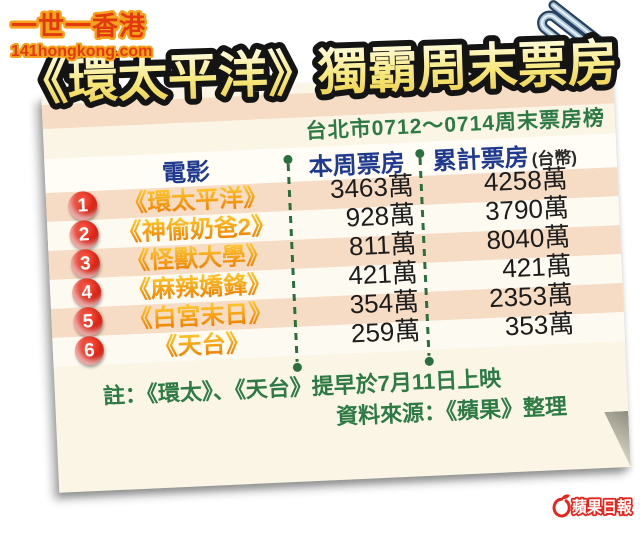 This screenshot has height=542, width=640. Describe the element at coordinates (81, 51) in the screenshot. I see `site-watermark-url: 141hongkong.com` at that location.